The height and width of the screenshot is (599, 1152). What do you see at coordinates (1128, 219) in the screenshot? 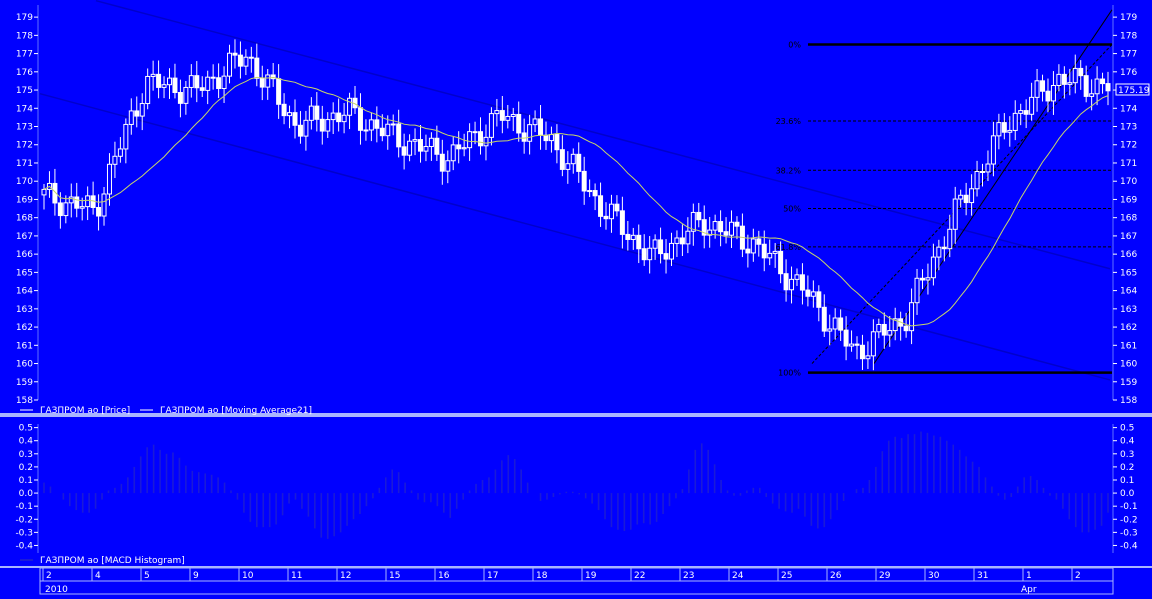
I see `y-tick-label-right: 168` at bounding box center [1128, 219].